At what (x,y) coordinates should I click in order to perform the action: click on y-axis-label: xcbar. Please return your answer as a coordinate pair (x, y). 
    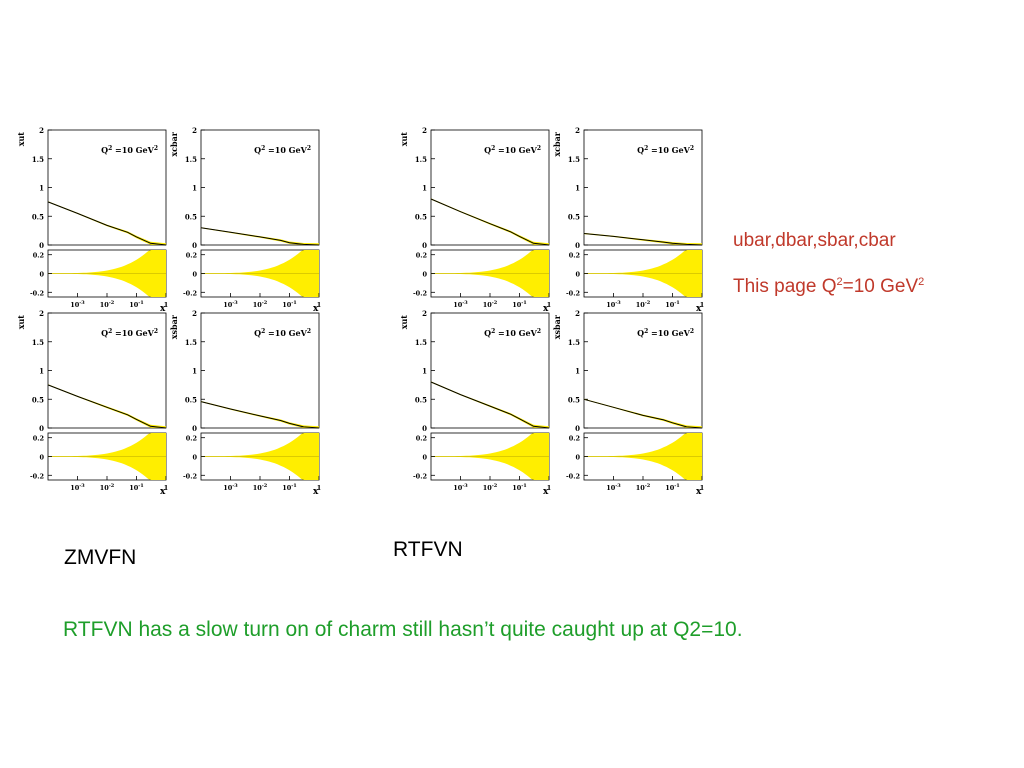
    Looking at the image, I should click on (557, 143).